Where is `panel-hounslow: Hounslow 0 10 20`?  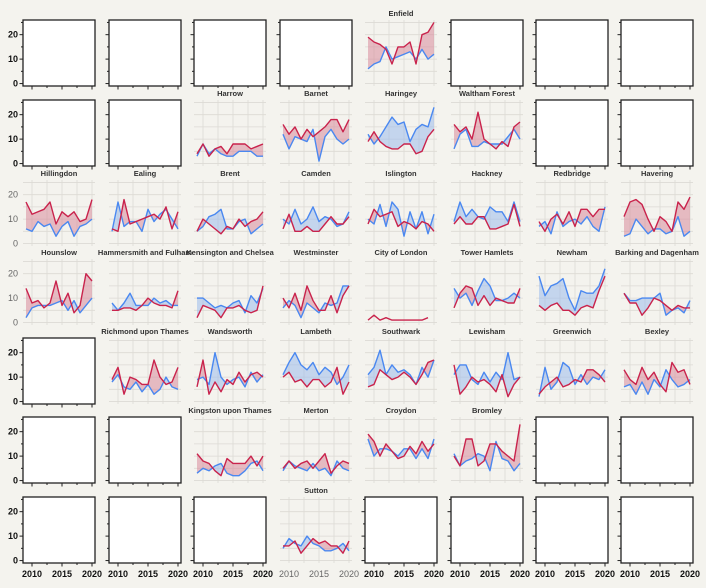 panel-hounslow: Hounslow 0 10 20 is located at coordinates (51, 288).